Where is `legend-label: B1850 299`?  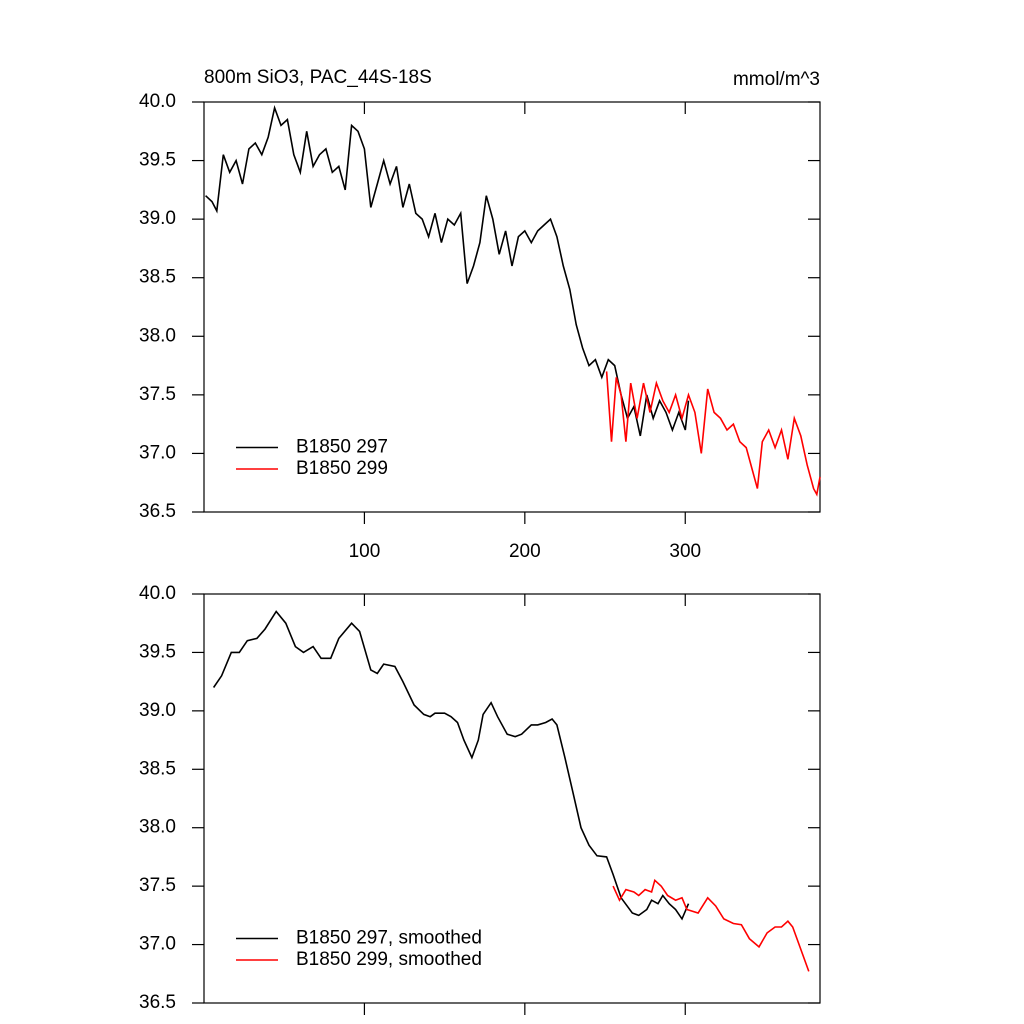 legend-label: B1850 299 is located at coordinates (342, 468).